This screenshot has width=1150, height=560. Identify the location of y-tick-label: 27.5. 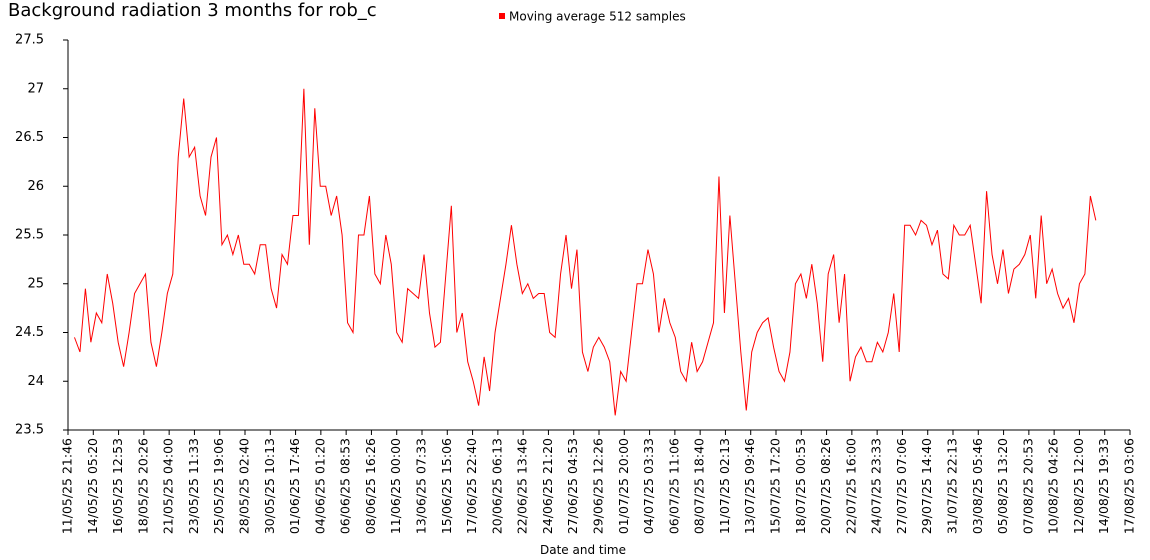
(29, 40).